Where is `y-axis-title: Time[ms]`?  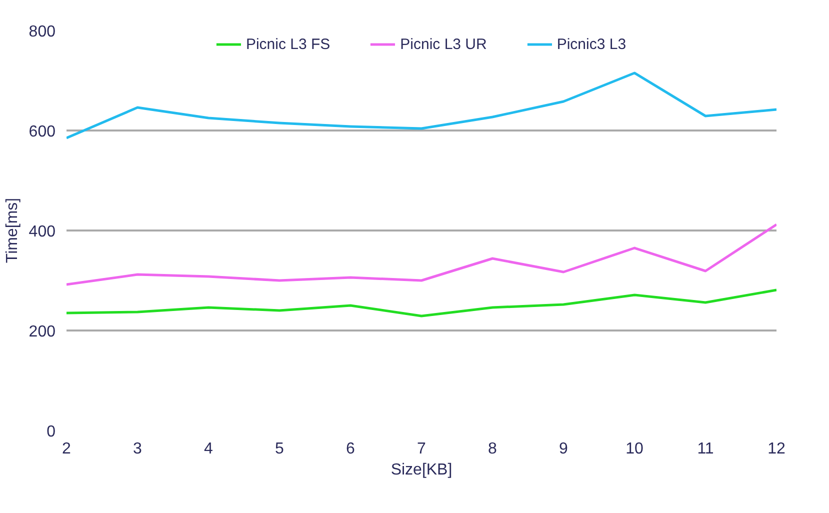
y-axis-title: Time[ms] is located at coordinates (12, 231).